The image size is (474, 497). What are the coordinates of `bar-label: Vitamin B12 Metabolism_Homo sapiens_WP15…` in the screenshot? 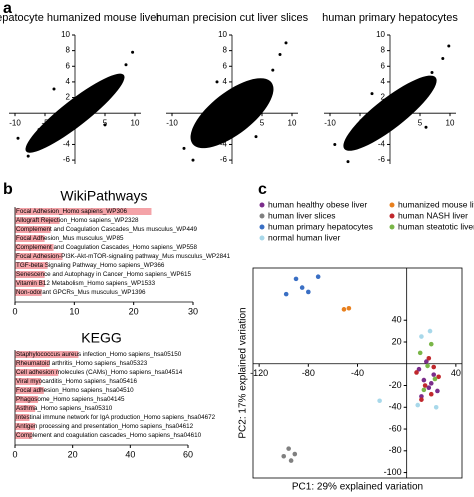 It's located at (86, 283).